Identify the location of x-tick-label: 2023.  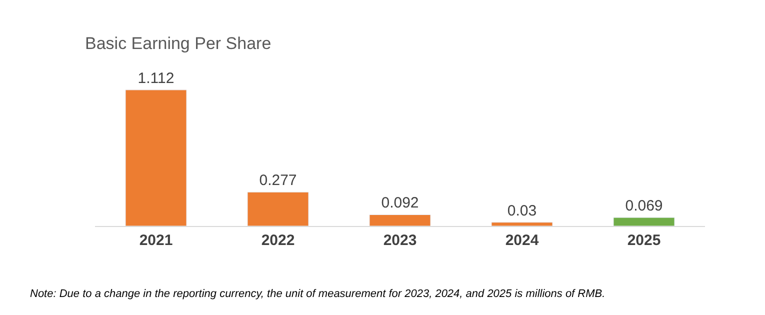
(400, 240).